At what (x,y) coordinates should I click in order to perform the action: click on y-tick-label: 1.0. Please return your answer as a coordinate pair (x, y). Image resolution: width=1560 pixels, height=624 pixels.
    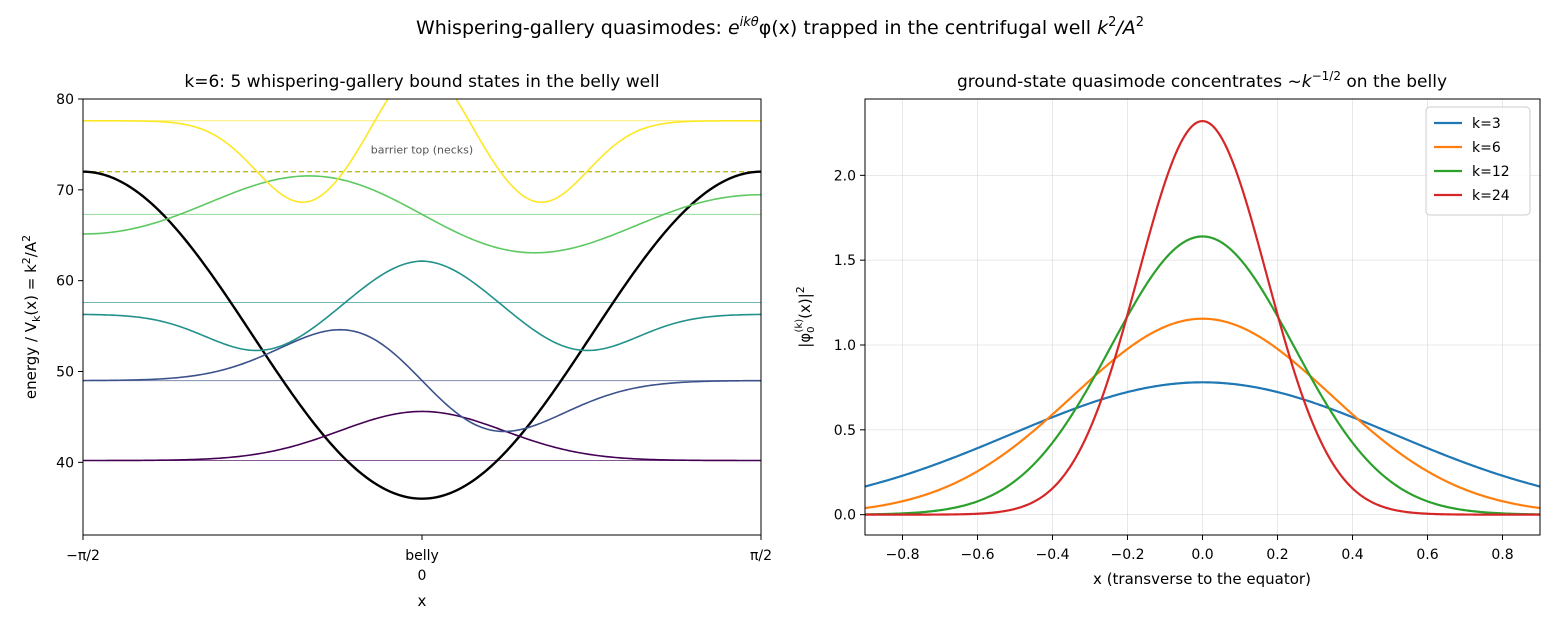
    Looking at the image, I should click on (845, 346).